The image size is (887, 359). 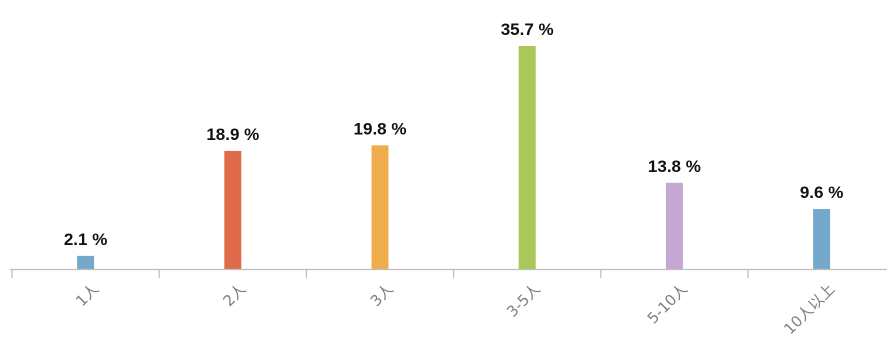 What do you see at coordinates (674, 166) in the screenshot?
I see `data-label: 13.8 %` at bounding box center [674, 166].